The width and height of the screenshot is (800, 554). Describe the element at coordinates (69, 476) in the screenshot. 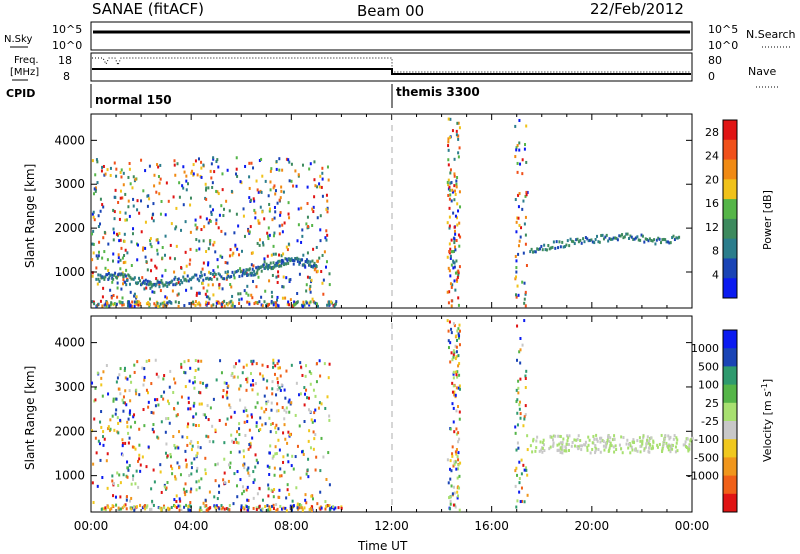

I see `y-tick-label: 1000` at that location.